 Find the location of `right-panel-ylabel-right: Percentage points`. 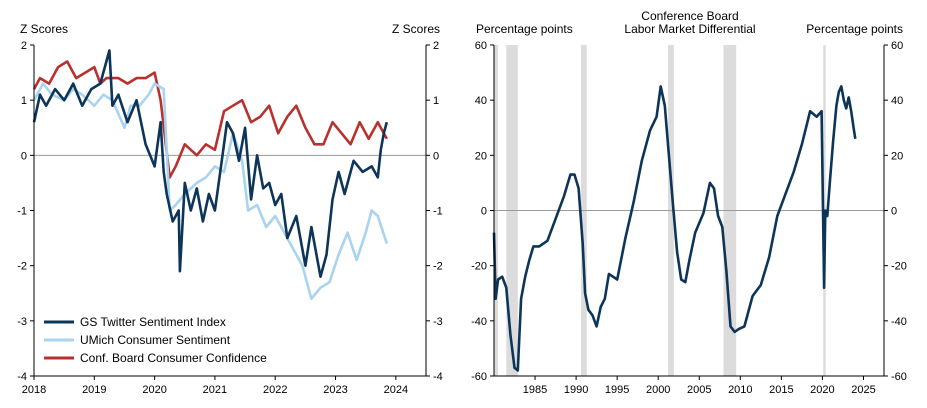

right-panel-ylabel-right: Percentage points is located at coordinates (854, 29).